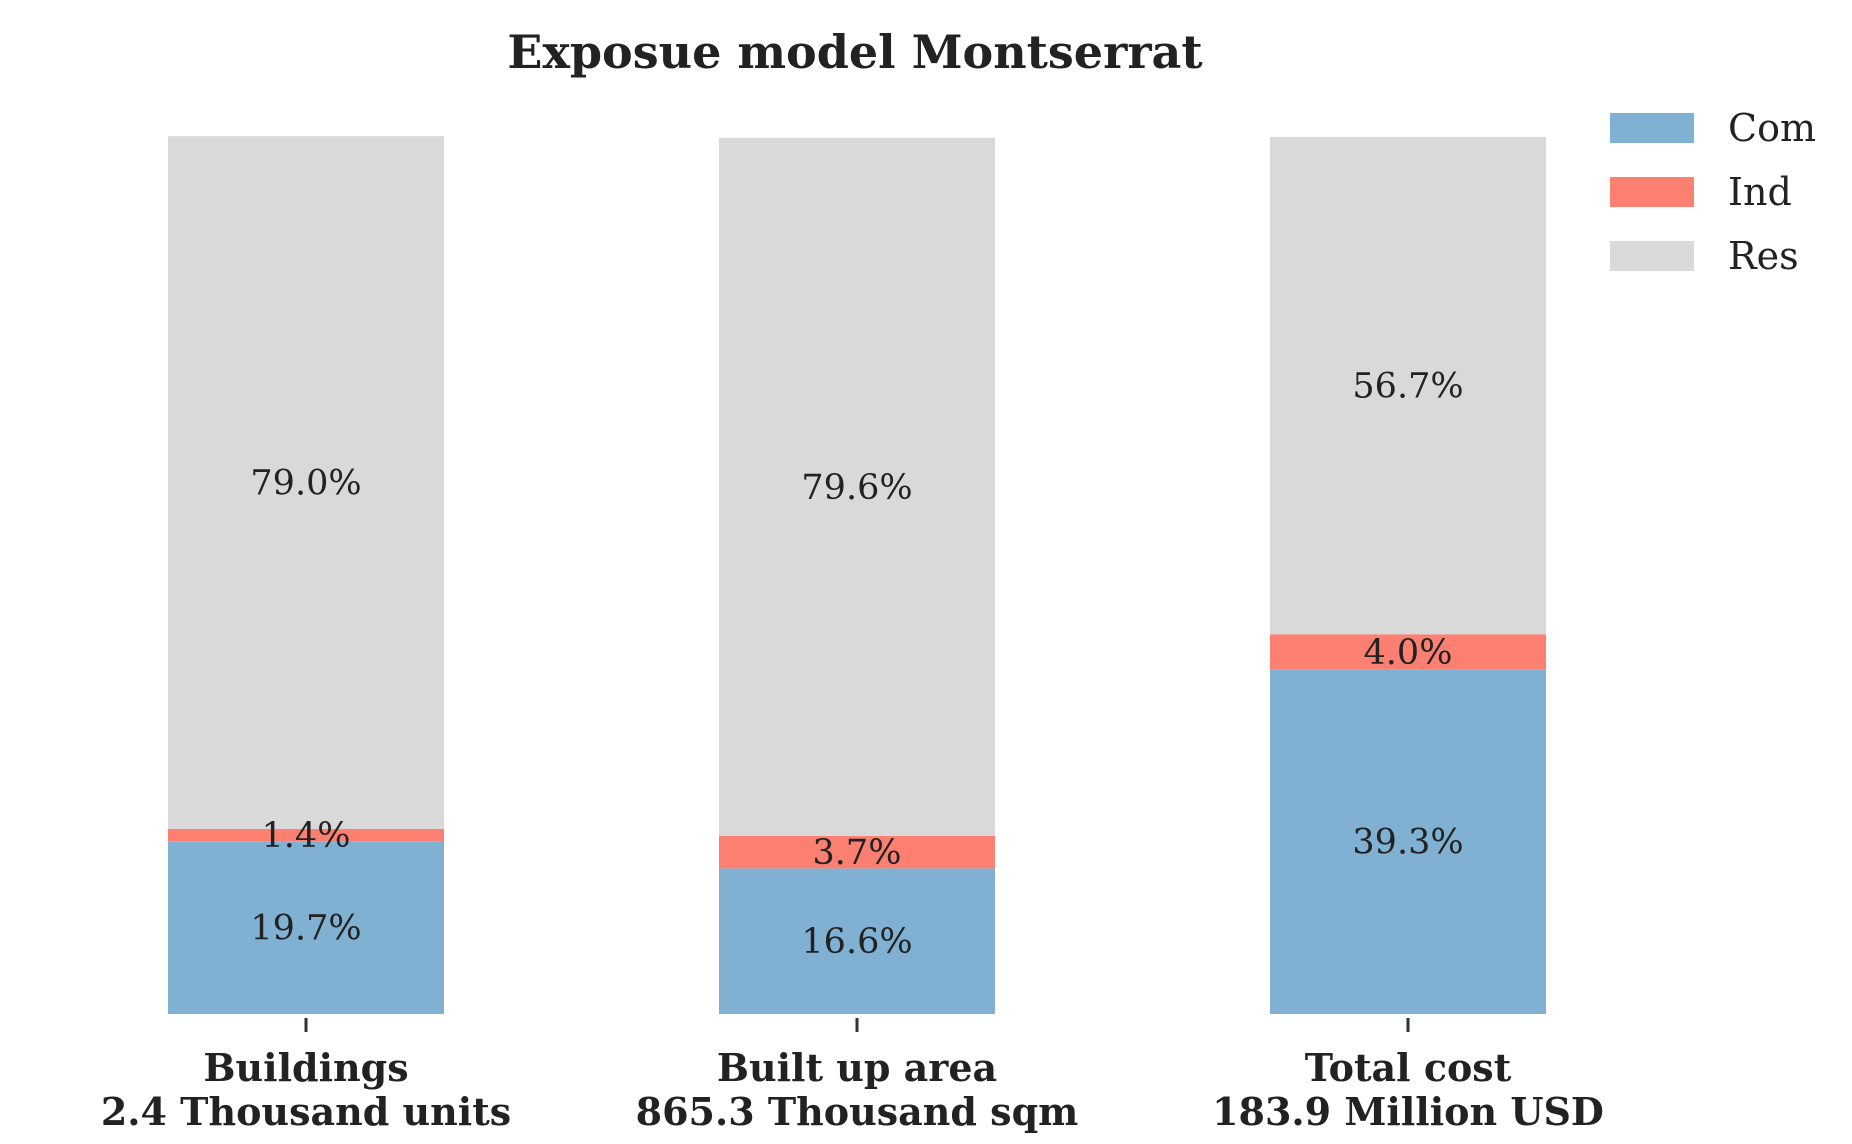  What do you see at coordinates (1408, 1111) in the screenshot?
I see `x-tick-label-3-line-2: 183.9 Million USD` at bounding box center [1408, 1111].